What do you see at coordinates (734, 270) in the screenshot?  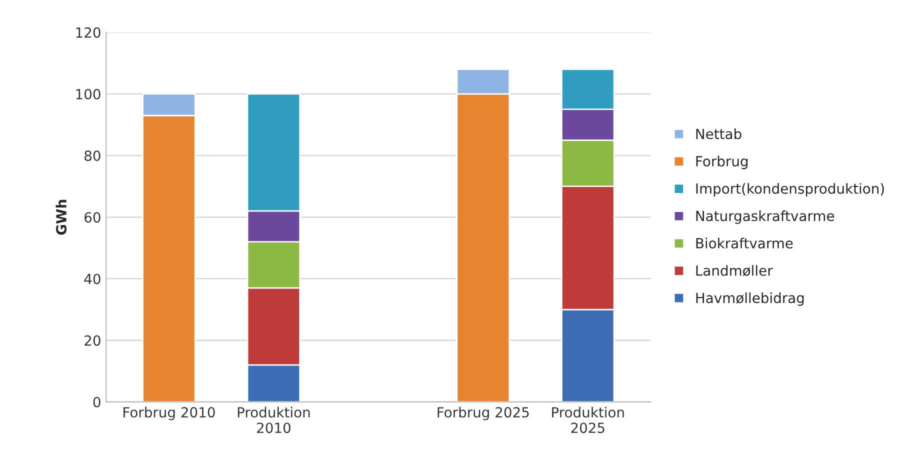 I see `legend-label: Landmøller` at bounding box center [734, 270].